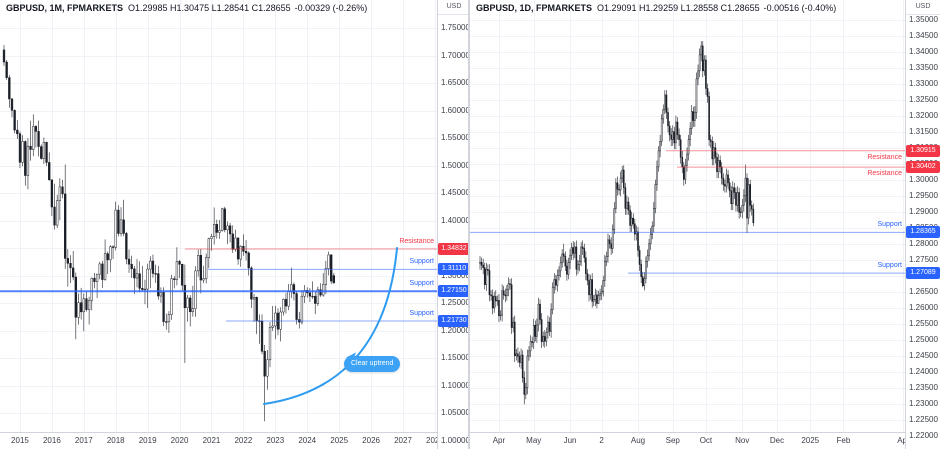 Image resolution: width=940 pixels, height=450 pixels. I want to click on time-tick: 2023, so click(275, 440).